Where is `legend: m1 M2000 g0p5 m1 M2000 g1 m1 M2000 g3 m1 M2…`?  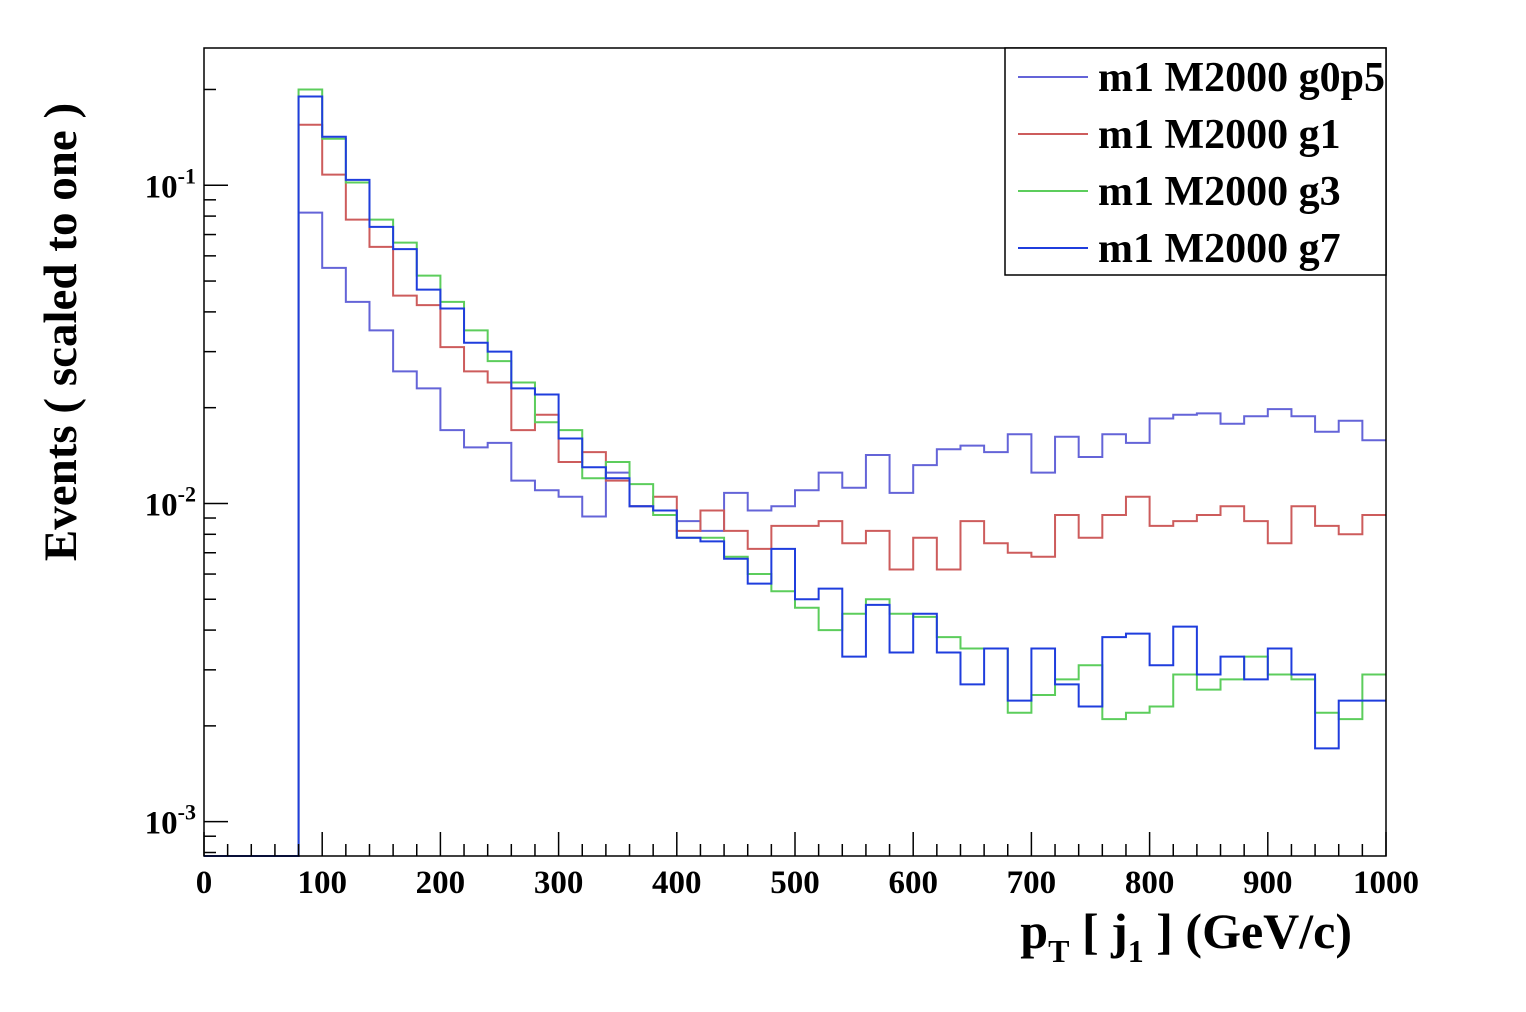 legend: m1 M2000 g0p5 m1 M2000 g1 m1 M2000 g3 m1 M2… is located at coordinates (1195, 161).